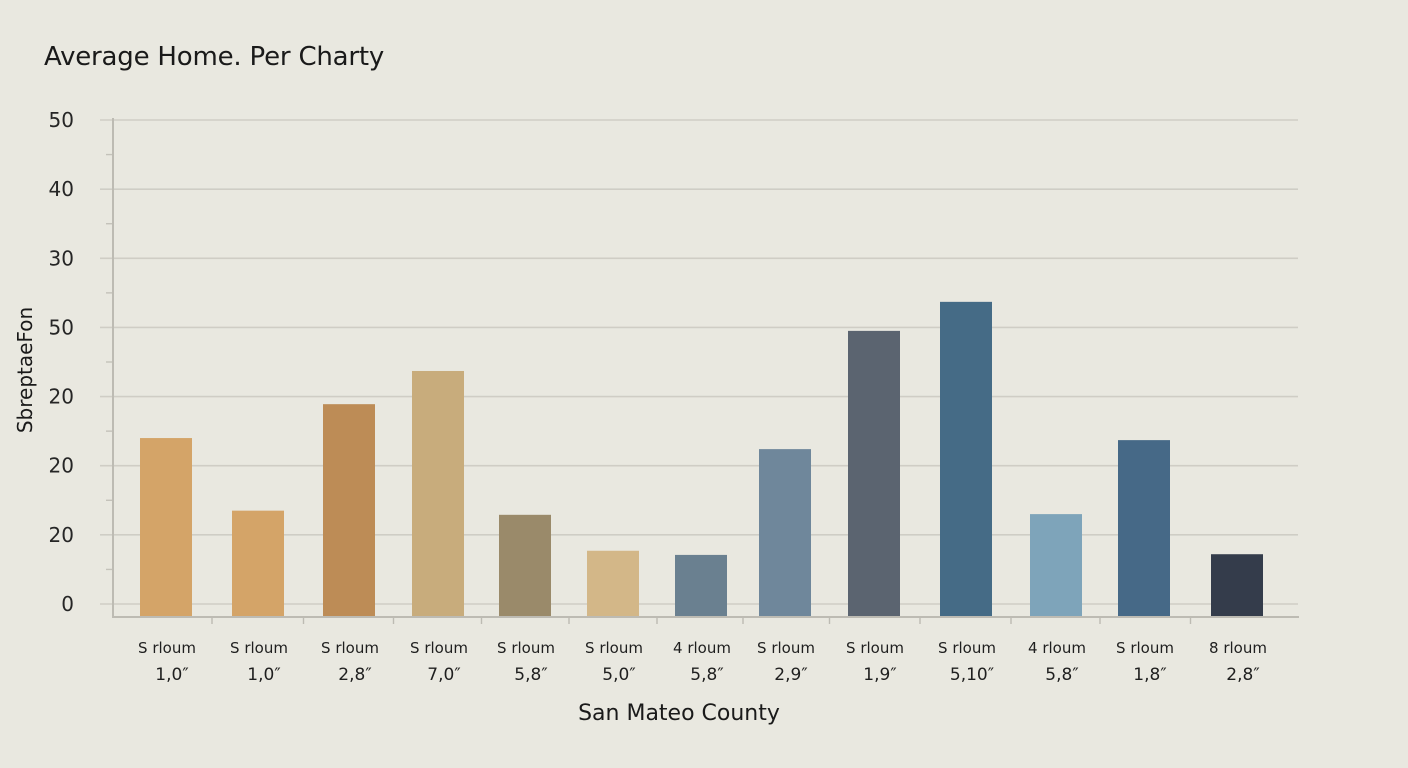 This screenshot has width=1408, height=768. Describe the element at coordinates (214, 57) in the screenshot. I see `chart-title: Average Home. Per Charty` at that location.